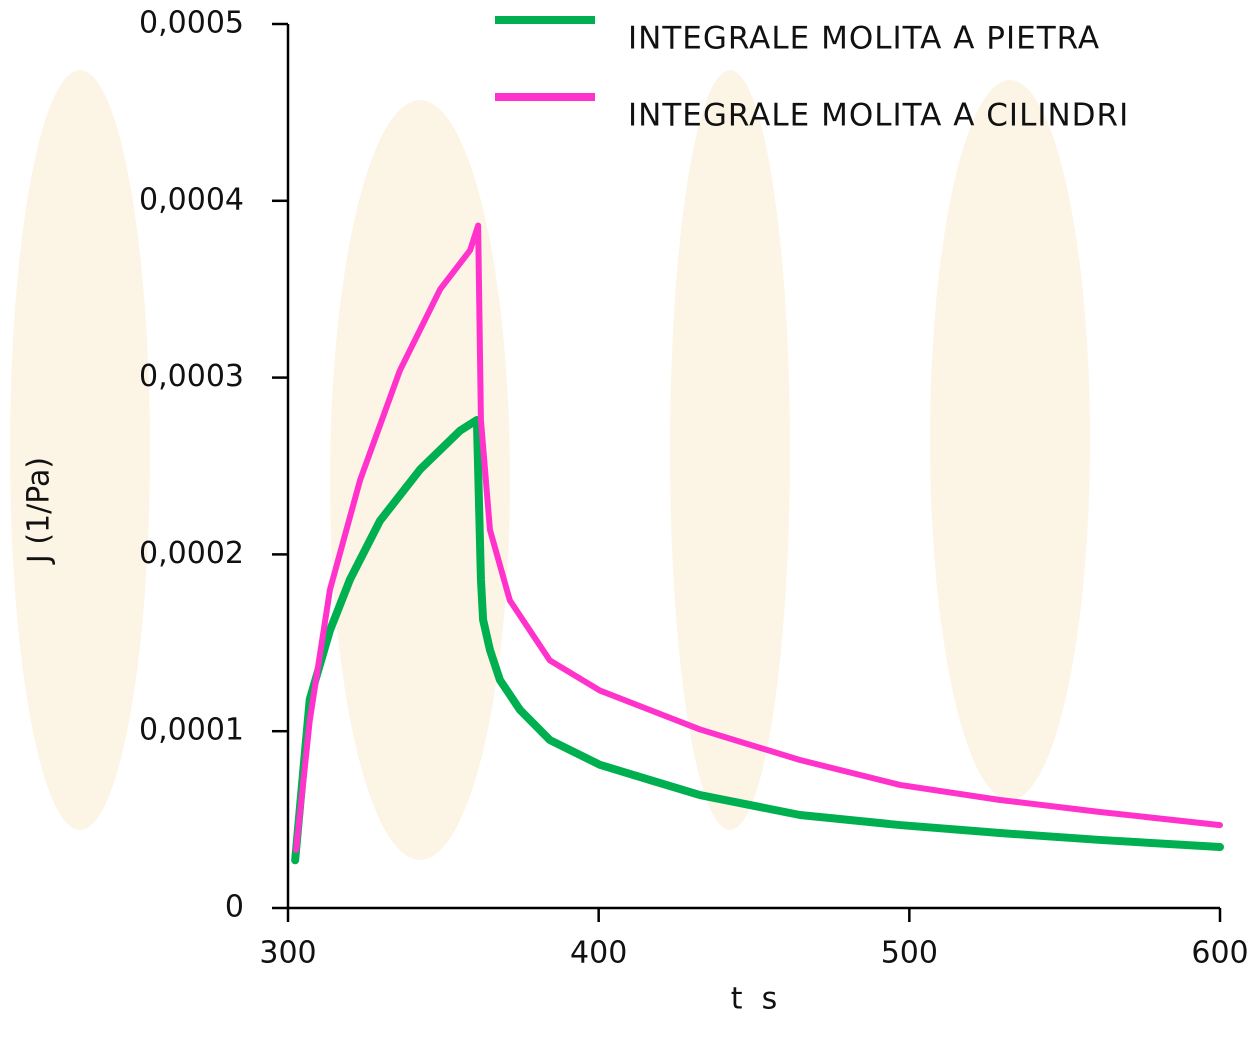  Describe the element at coordinates (191, 376) in the screenshot. I see `y-tick-label: 0,0003` at that location.